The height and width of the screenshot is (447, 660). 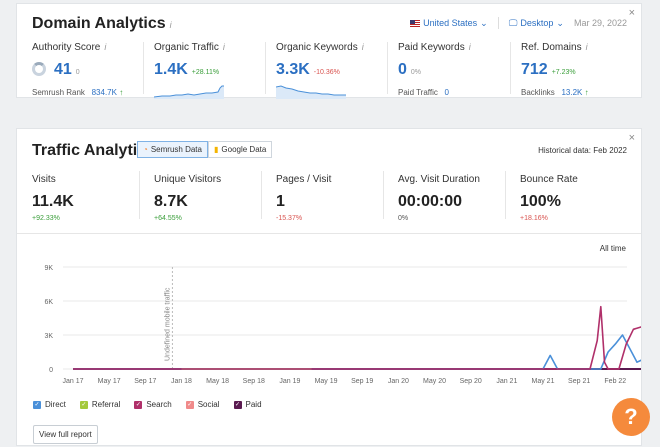 What do you see at coordinates (612, 248) in the screenshot?
I see `period-selector: All time` at bounding box center [612, 248].